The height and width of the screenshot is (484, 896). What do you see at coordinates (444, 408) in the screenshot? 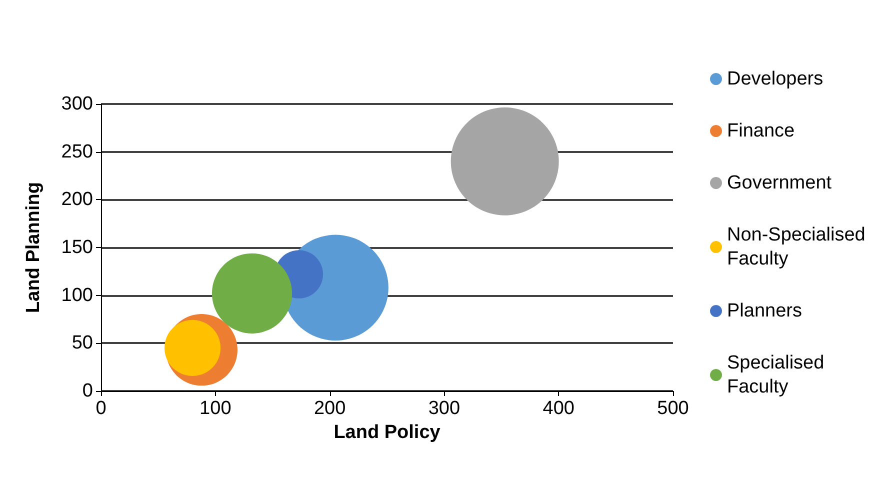
I see `x-tick-label: 300` at bounding box center [444, 408].